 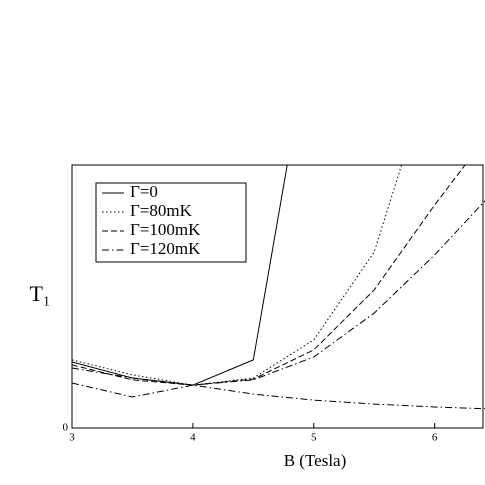 I want to click on x-axis-label: B (Tesla), so click(x=315, y=460).